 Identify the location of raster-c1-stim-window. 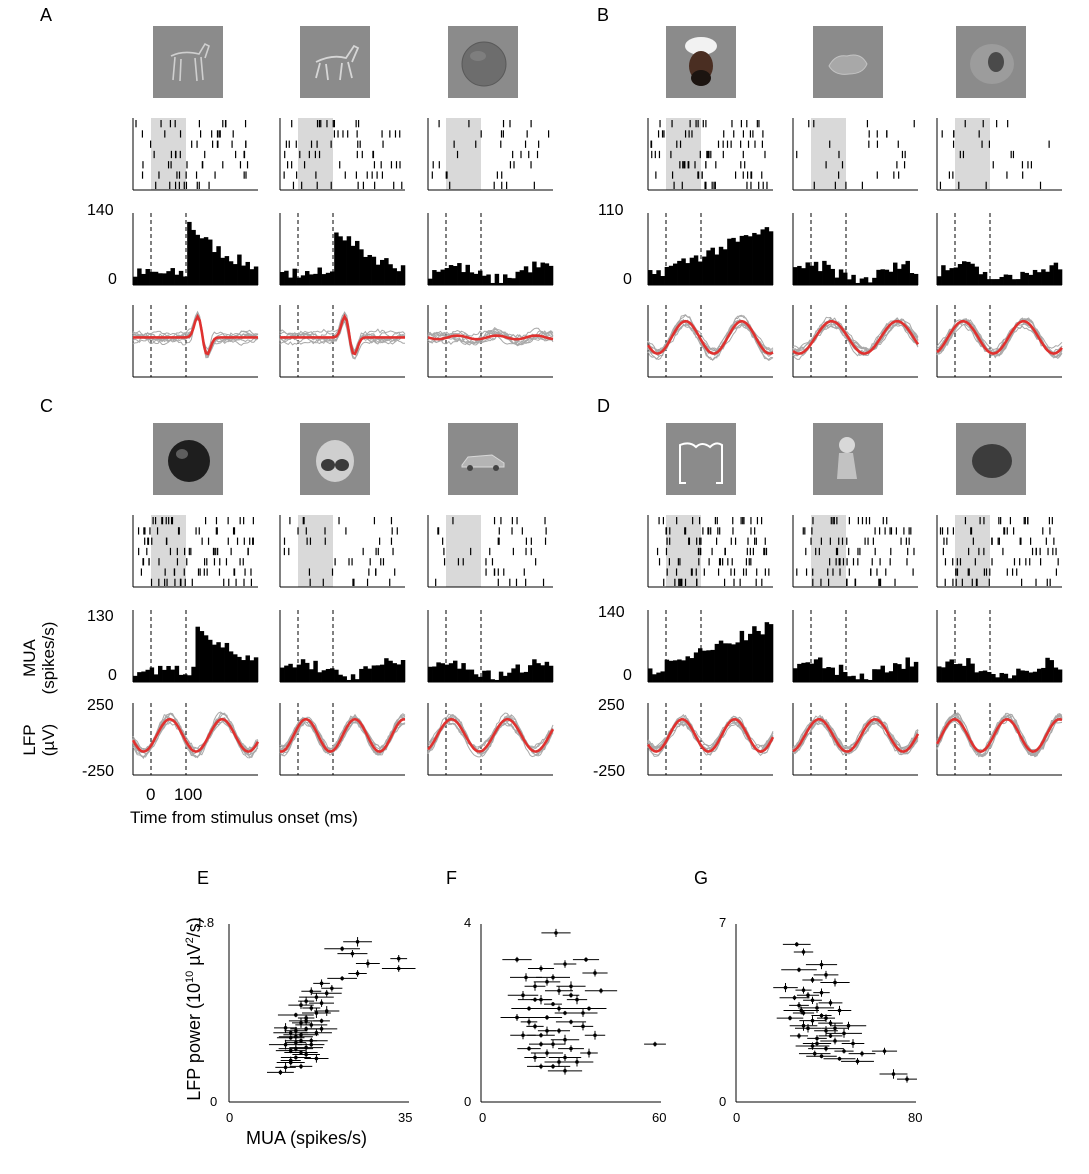
(168, 551).